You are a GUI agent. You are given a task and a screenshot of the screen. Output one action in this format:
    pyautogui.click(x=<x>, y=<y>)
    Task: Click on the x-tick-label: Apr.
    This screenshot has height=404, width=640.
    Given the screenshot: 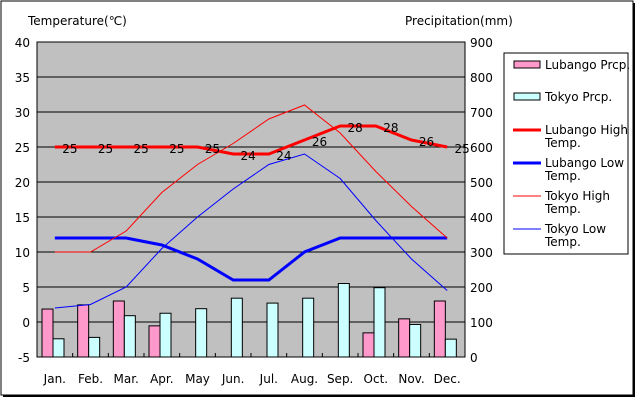 What is the action you would take?
    pyautogui.click(x=161, y=379)
    